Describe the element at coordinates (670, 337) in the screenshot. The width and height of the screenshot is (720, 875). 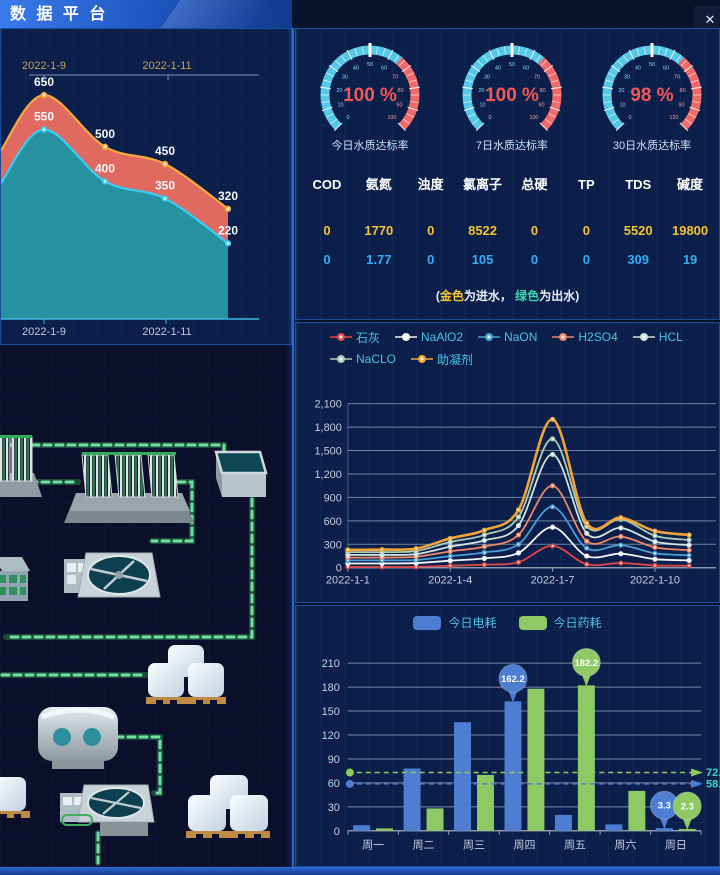
I see `legend-label: HCL` at that location.